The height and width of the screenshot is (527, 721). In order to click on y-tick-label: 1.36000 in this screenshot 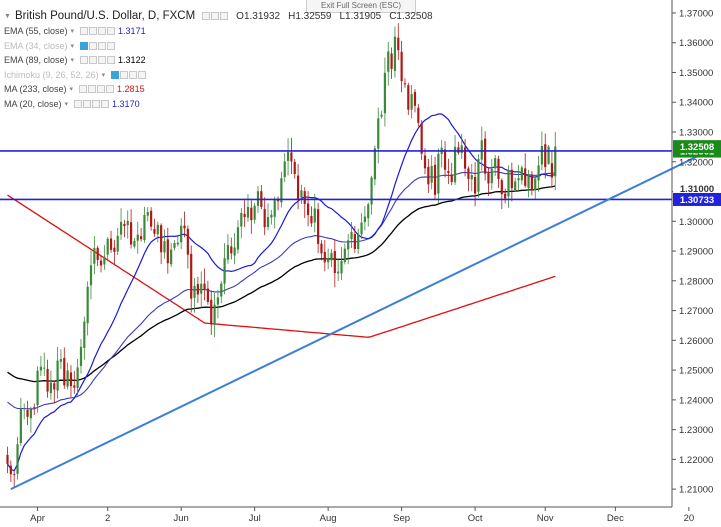, I will do `click(696, 43)`.